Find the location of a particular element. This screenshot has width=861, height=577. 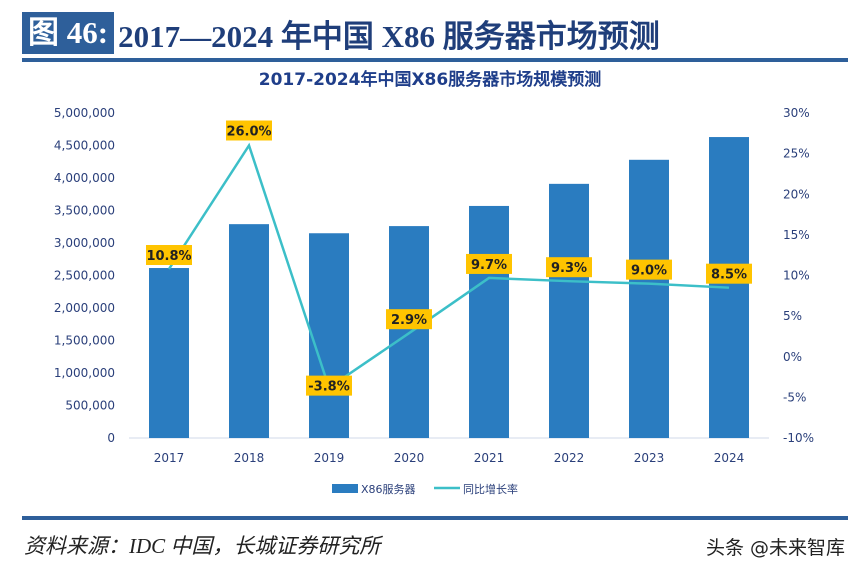

y-tick-label: 2,000,000 is located at coordinates (84, 308).